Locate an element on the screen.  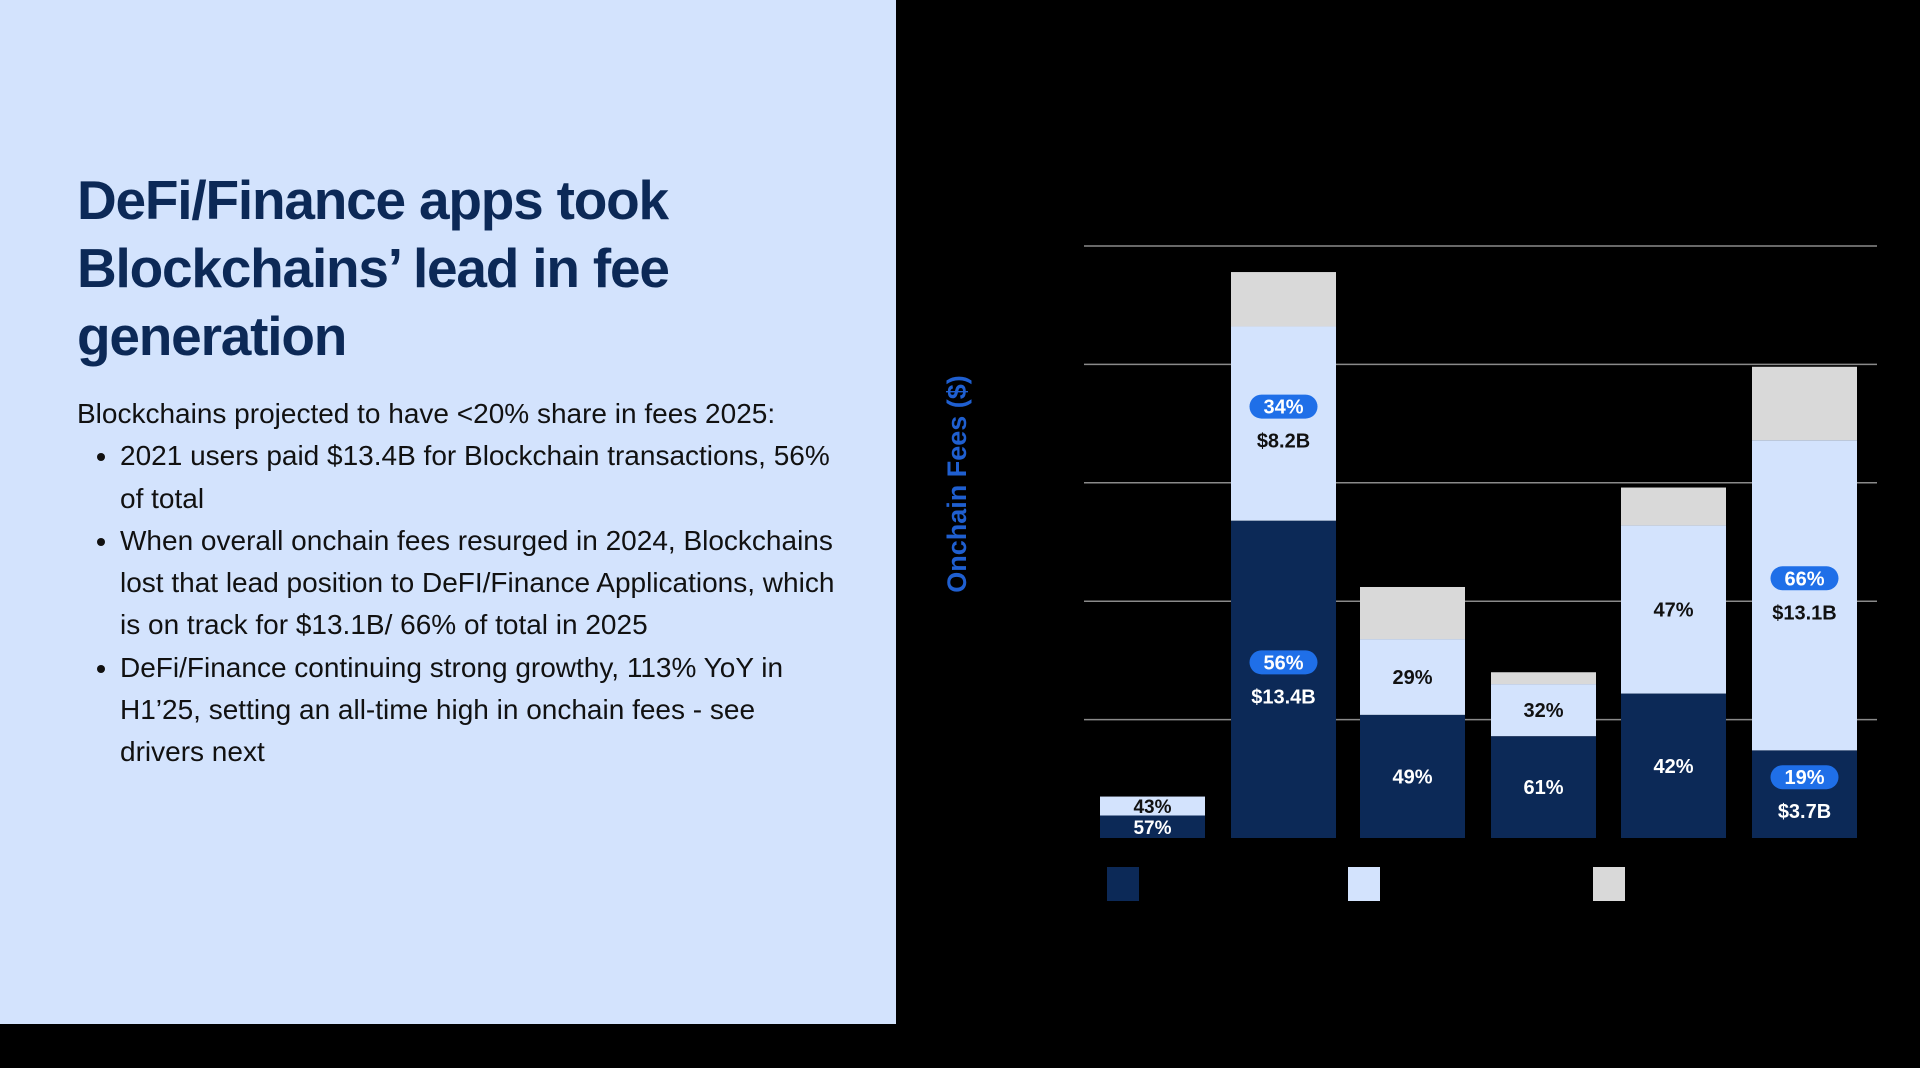
percent-label: 66% is located at coordinates (1804, 579).